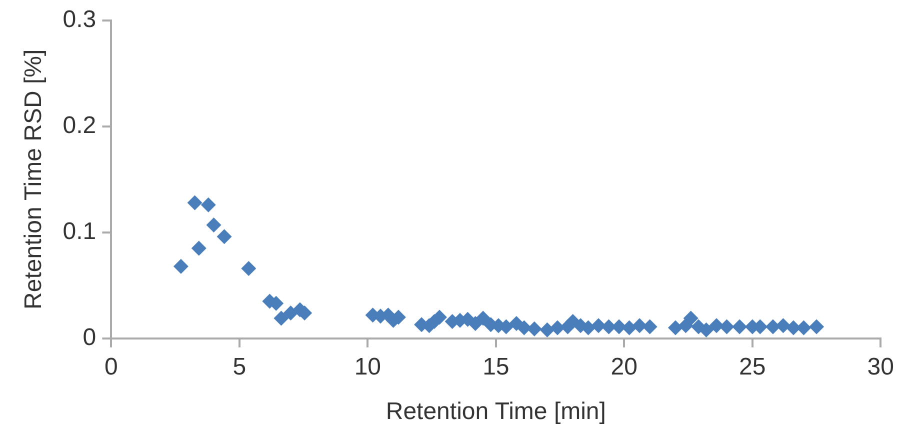 The image size is (900, 435). What do you see at coordinates (496, 366) in the screenshot?
I see `x-tick-label: 15` at bounding box center [496, 366].